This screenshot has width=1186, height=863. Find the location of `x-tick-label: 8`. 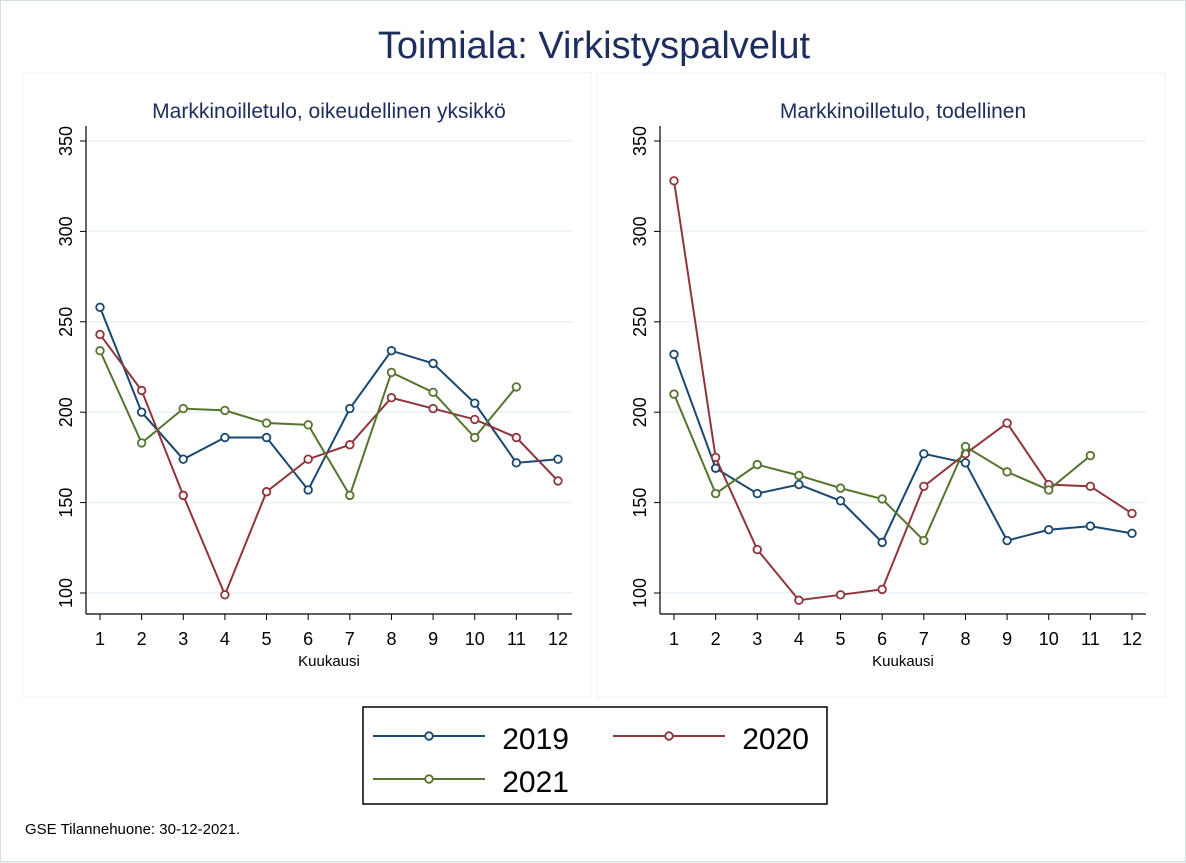

x-tick-label: 8 is located at coordinates (965, 639).